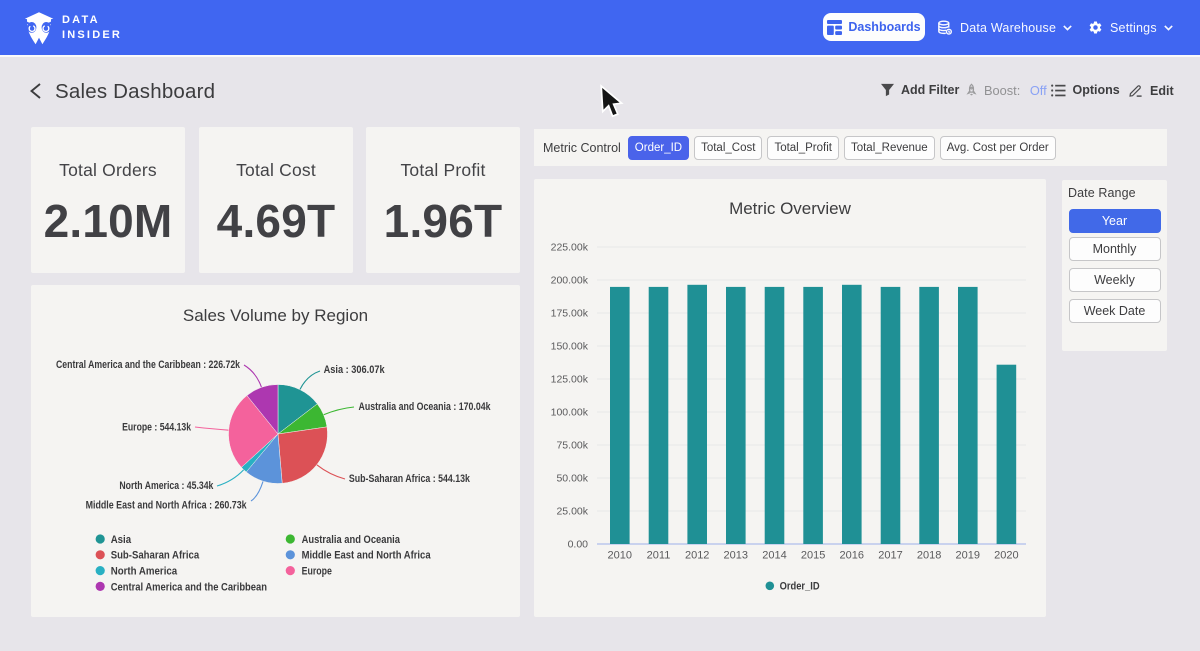 This screenshot has height=651, width=1200. Describe the element at coordinates (813, 556) in the screenshot. I see `svg-text: 2015` at that location.